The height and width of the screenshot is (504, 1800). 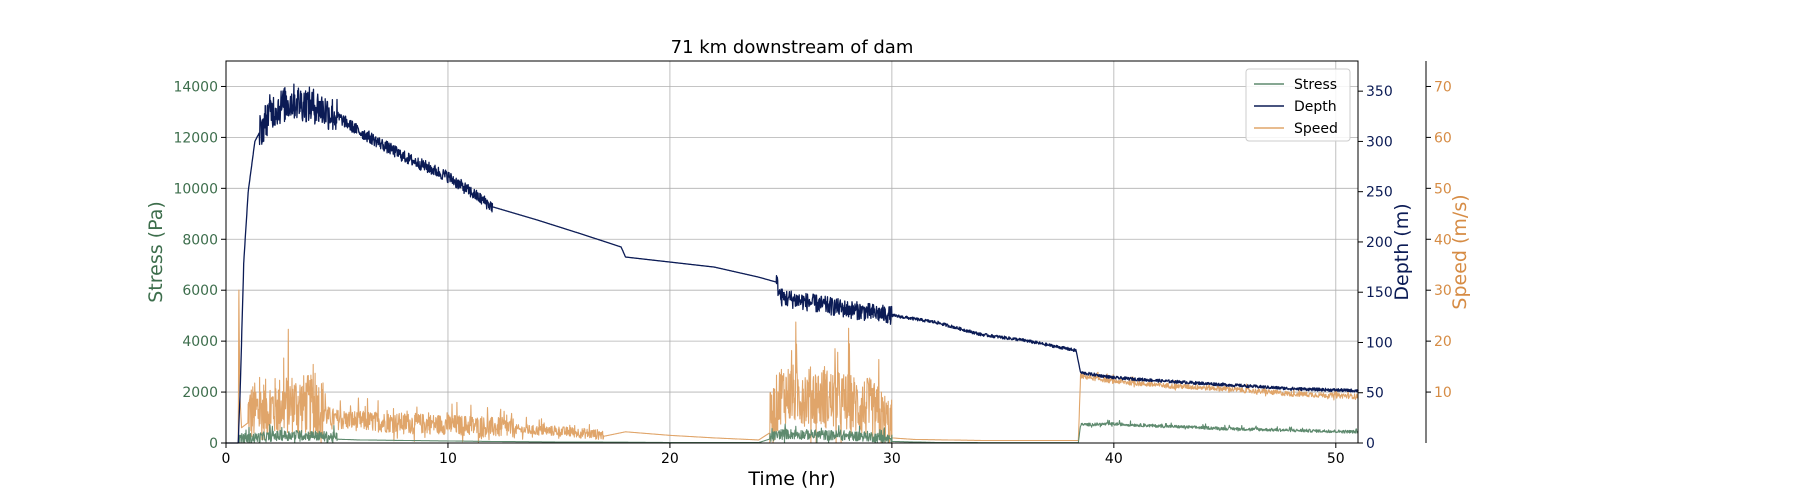 I want to click on depth-axis-label: Depth (m), so click(x=1402, y=251).